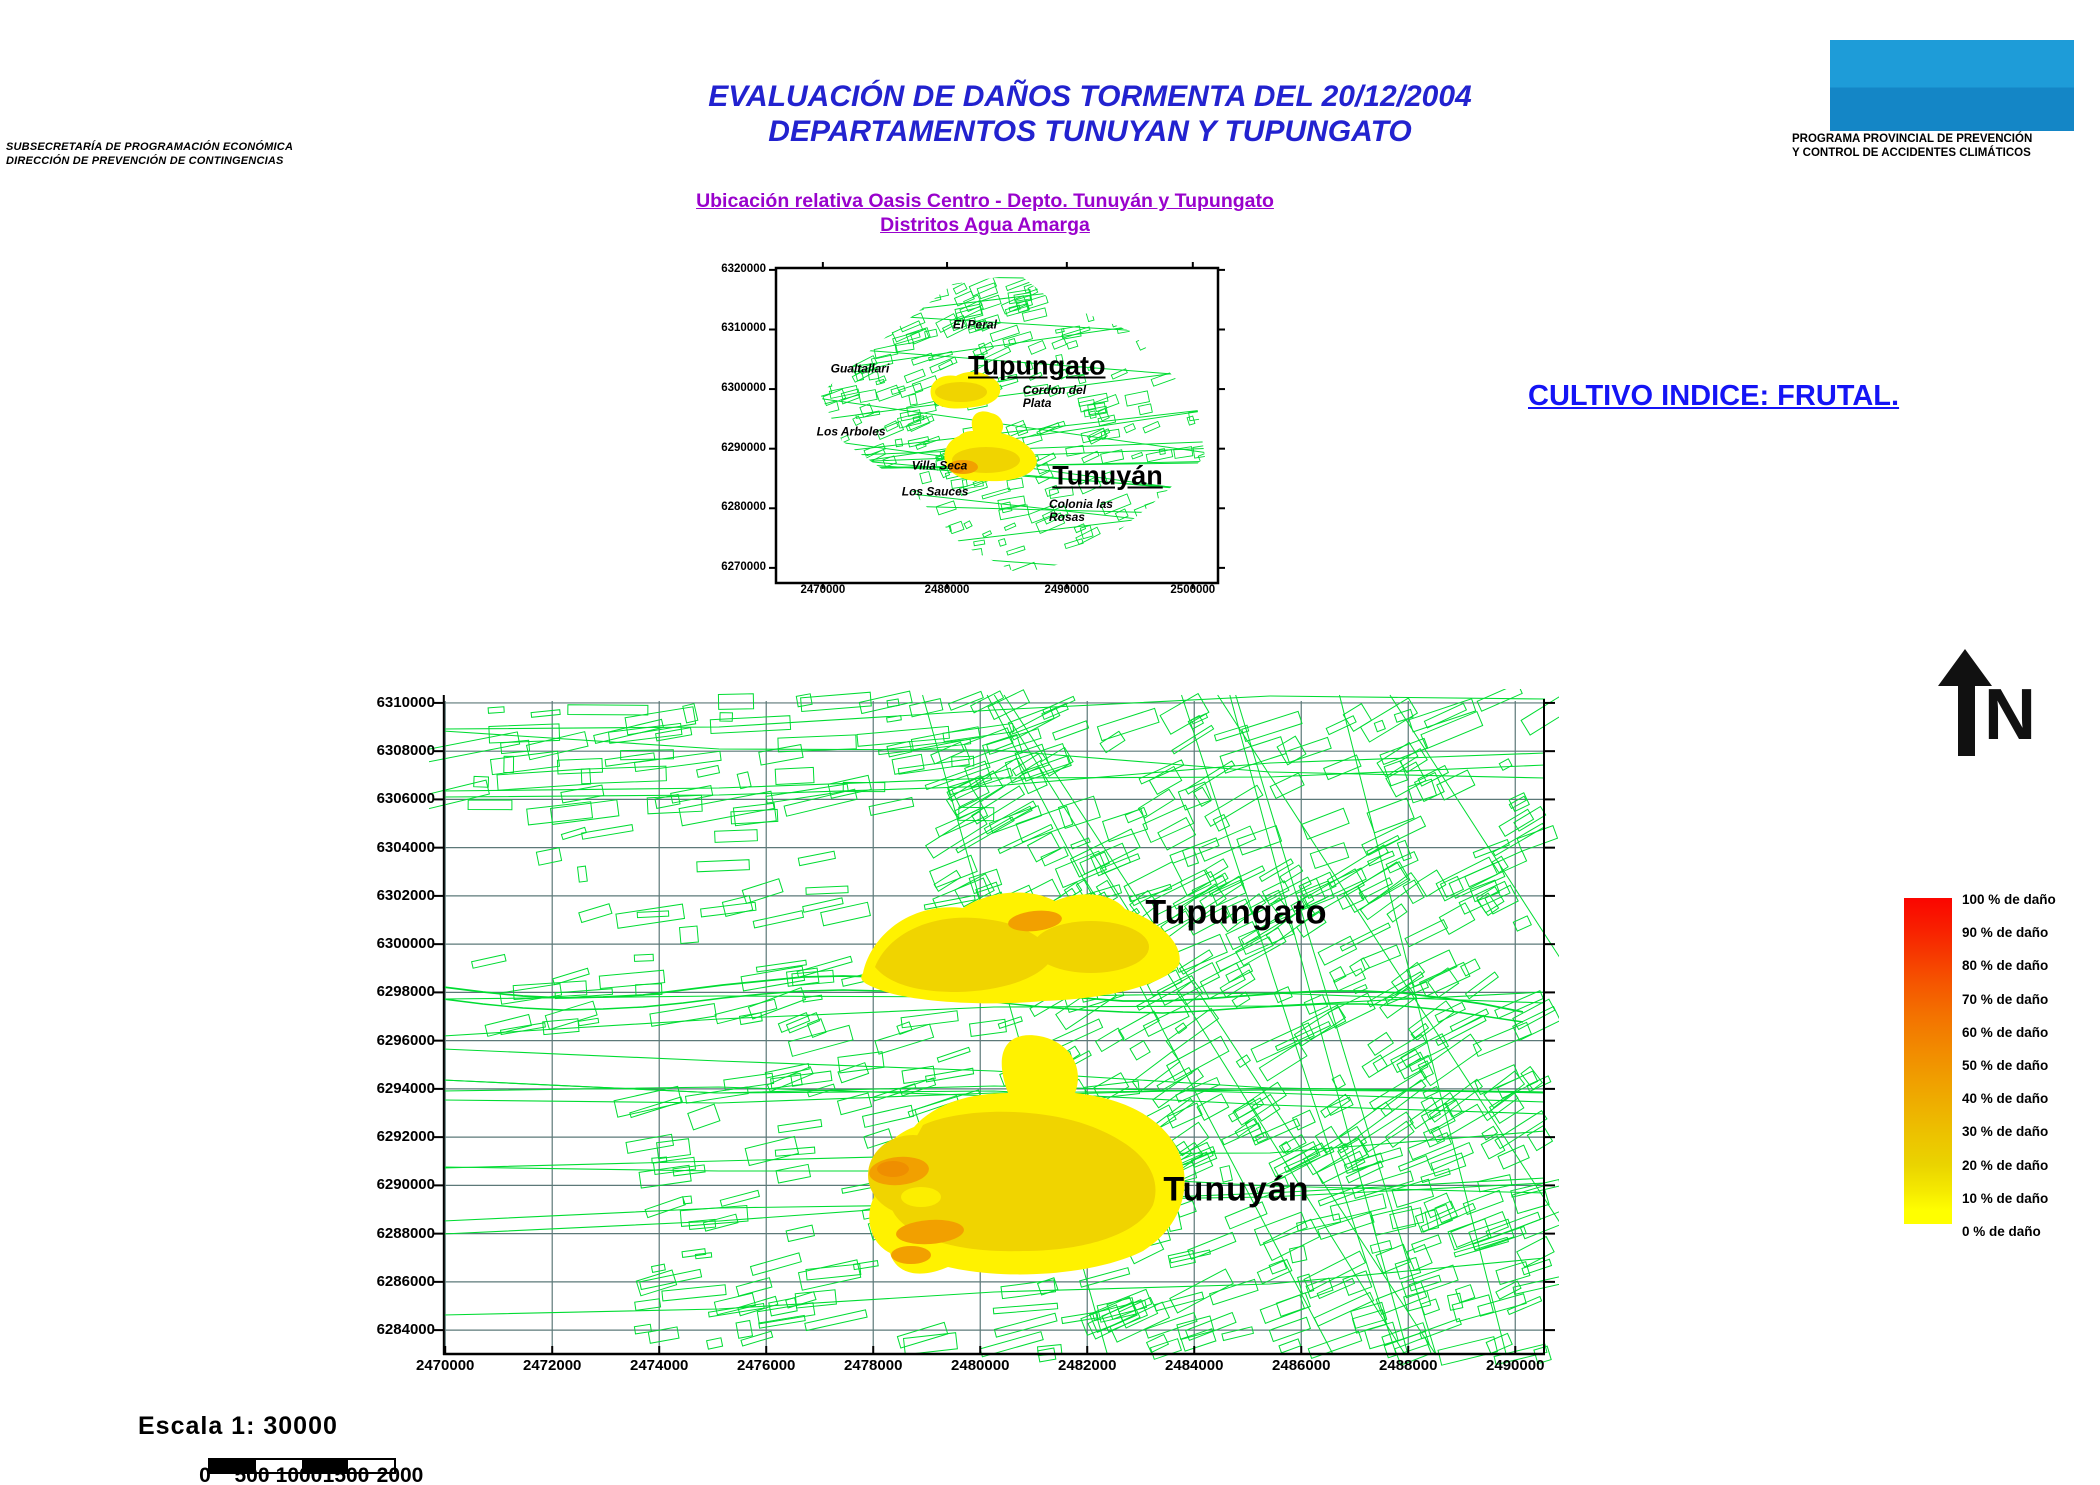 This screenshot has width=2100, height=1485. Describe the element at coordinates (1037, 365) in the screenshot. I see `inset-map-place-label: Tupungato` at that location.